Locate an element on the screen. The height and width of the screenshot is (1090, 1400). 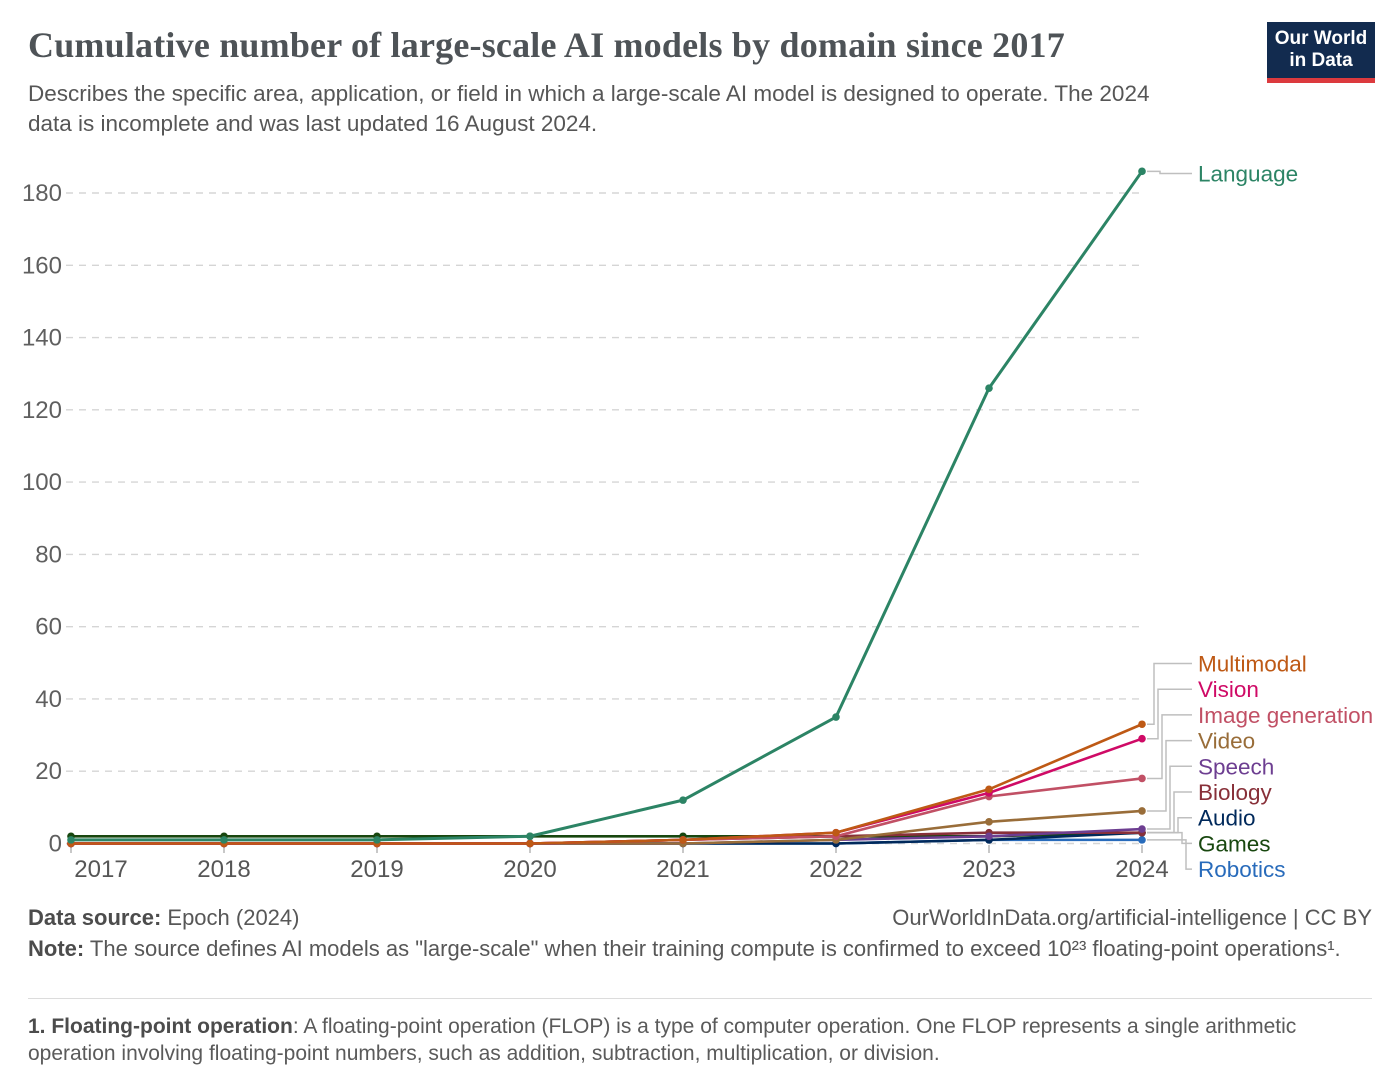
series-point-language-2020 is located at coordinates (530, 836).